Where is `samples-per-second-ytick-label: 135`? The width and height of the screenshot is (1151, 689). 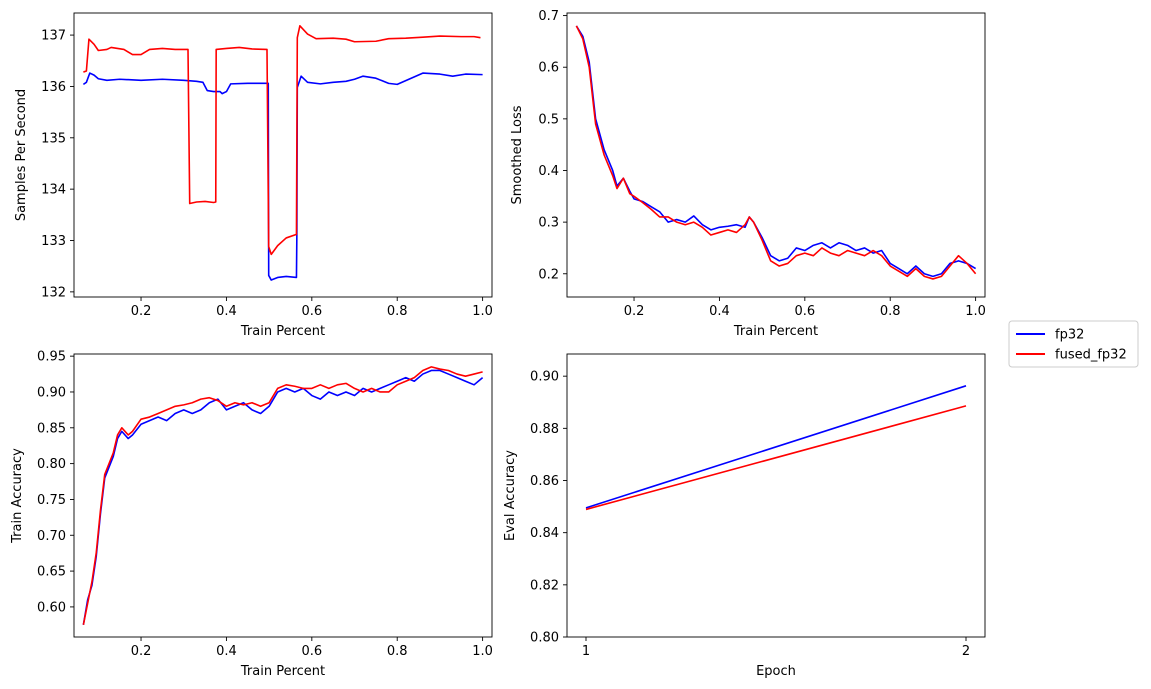
samples-per-second-ytick-label: 135 is located at coordinates (53, 138).